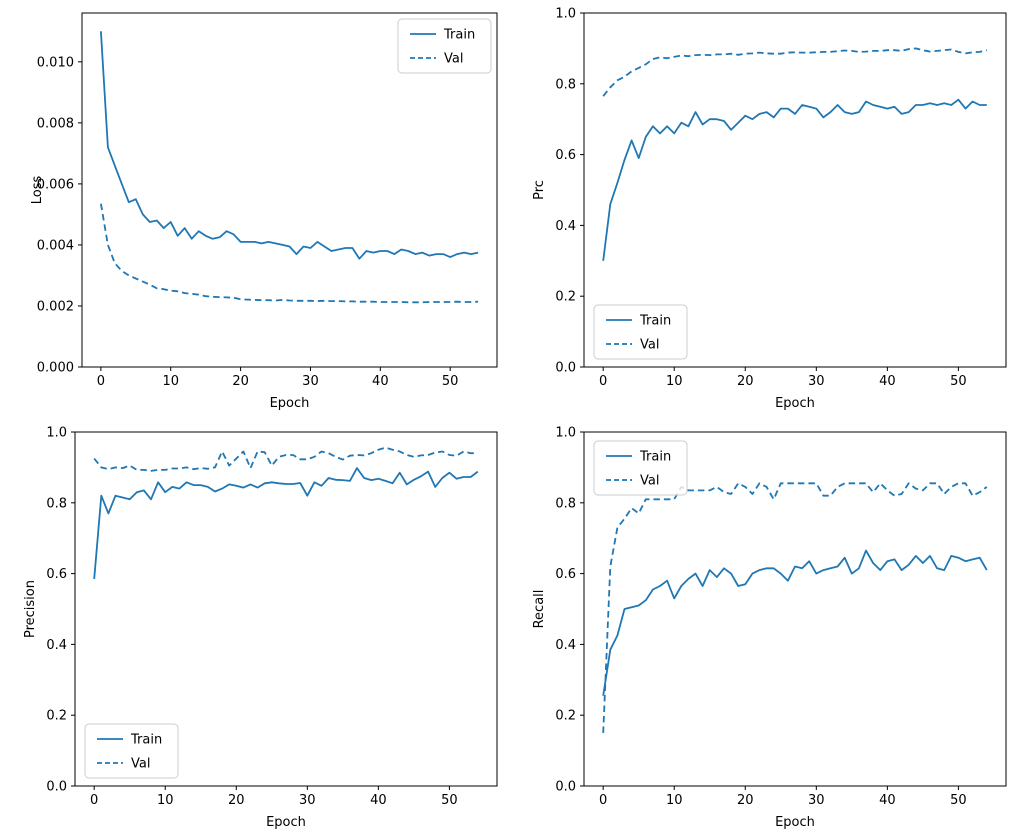 This screenshot has height=838, width=1018. I want to click on recall-y-axis-label: Recall, so click(539, 609).